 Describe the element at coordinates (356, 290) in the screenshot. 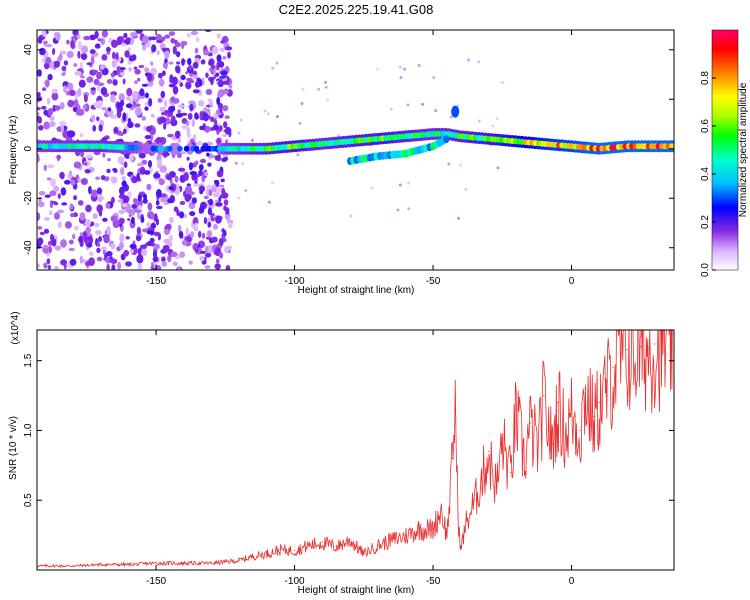

I see `spectrogram-xlabel: Height of straight line (km)` at that location.